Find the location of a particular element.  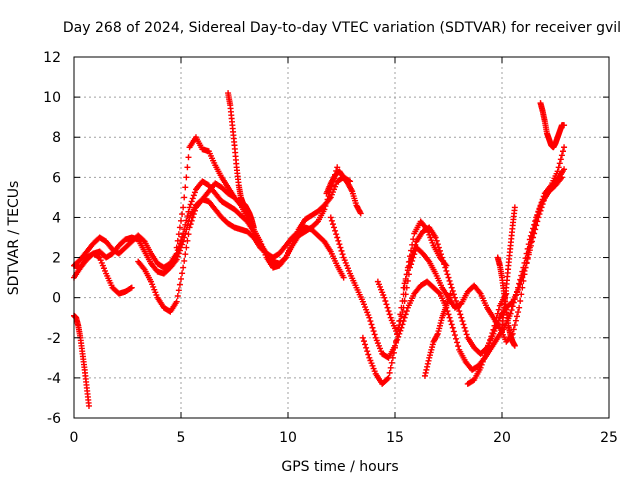

y-tick-label: 8 is located at coordinates (56, 138).